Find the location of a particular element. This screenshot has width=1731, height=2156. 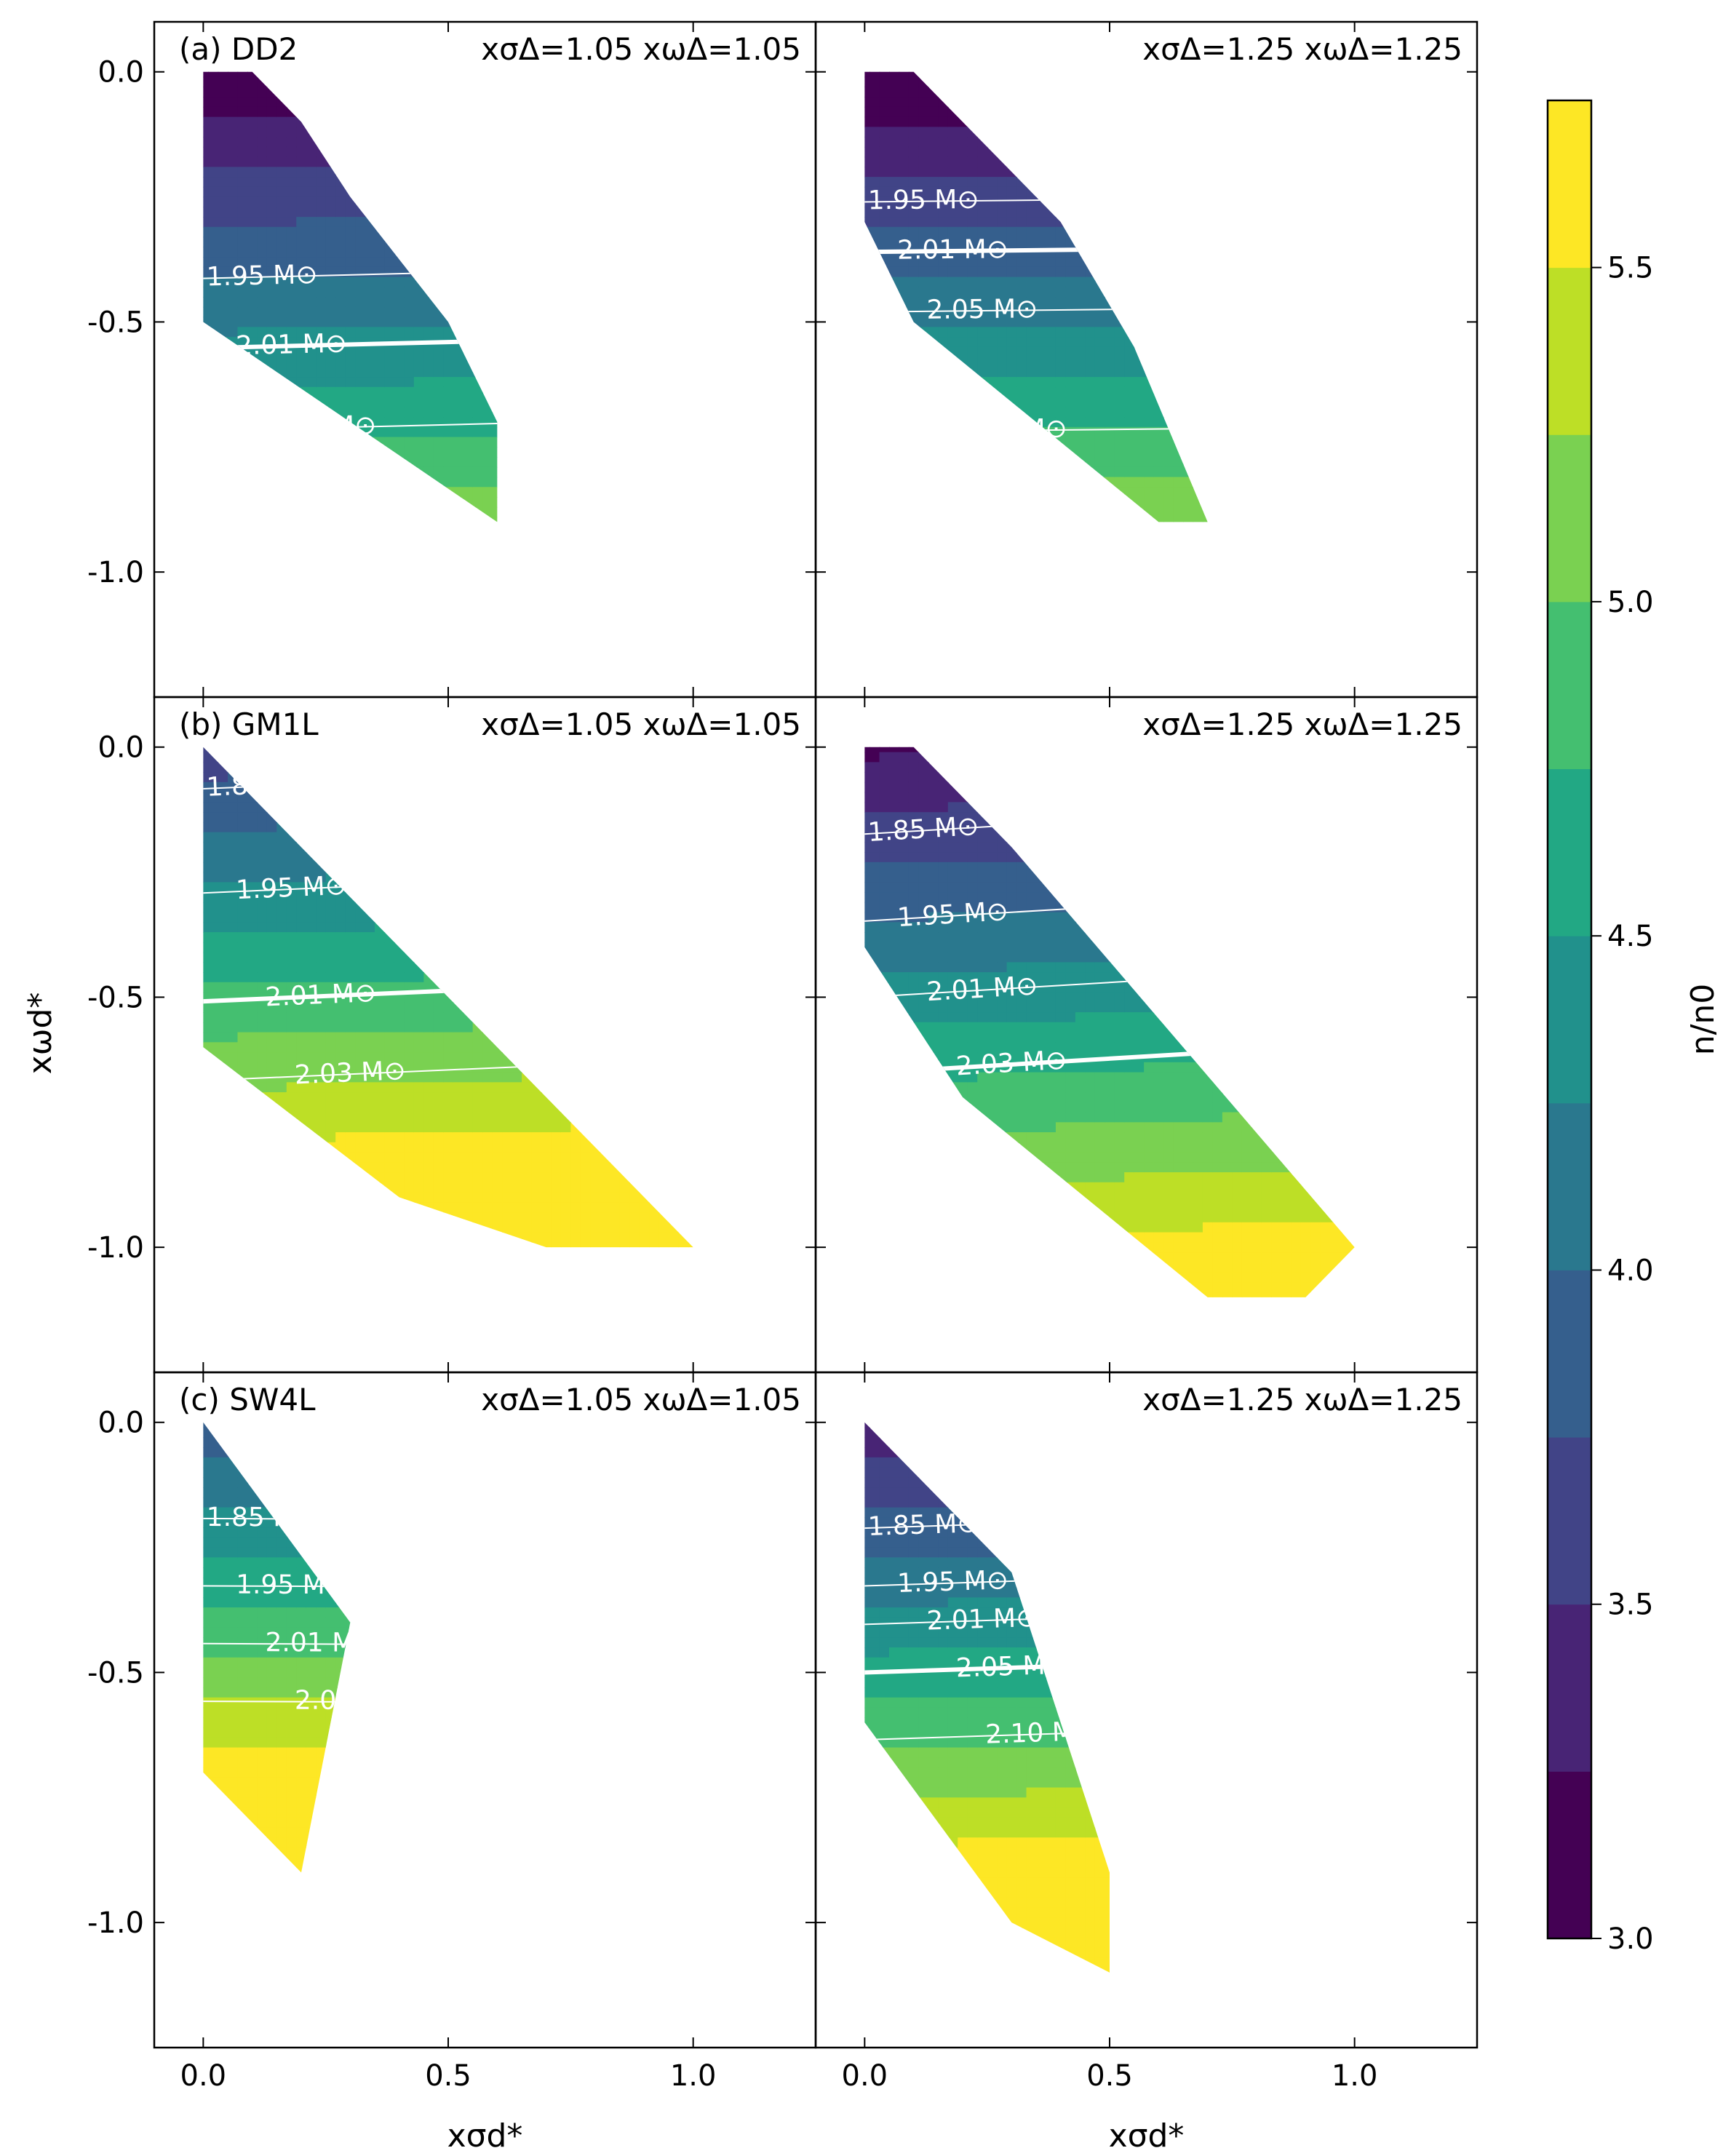

colorbar-label: n/n0 is located at coordinates (1703, 1020).